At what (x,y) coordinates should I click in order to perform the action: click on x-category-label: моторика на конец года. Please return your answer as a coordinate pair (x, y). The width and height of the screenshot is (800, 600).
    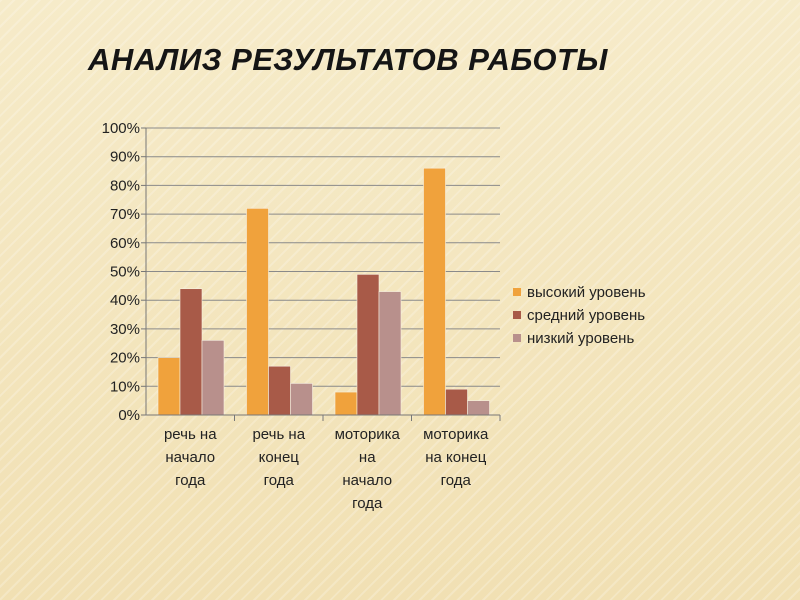
    Looking at the image, I should click on (456, 457).